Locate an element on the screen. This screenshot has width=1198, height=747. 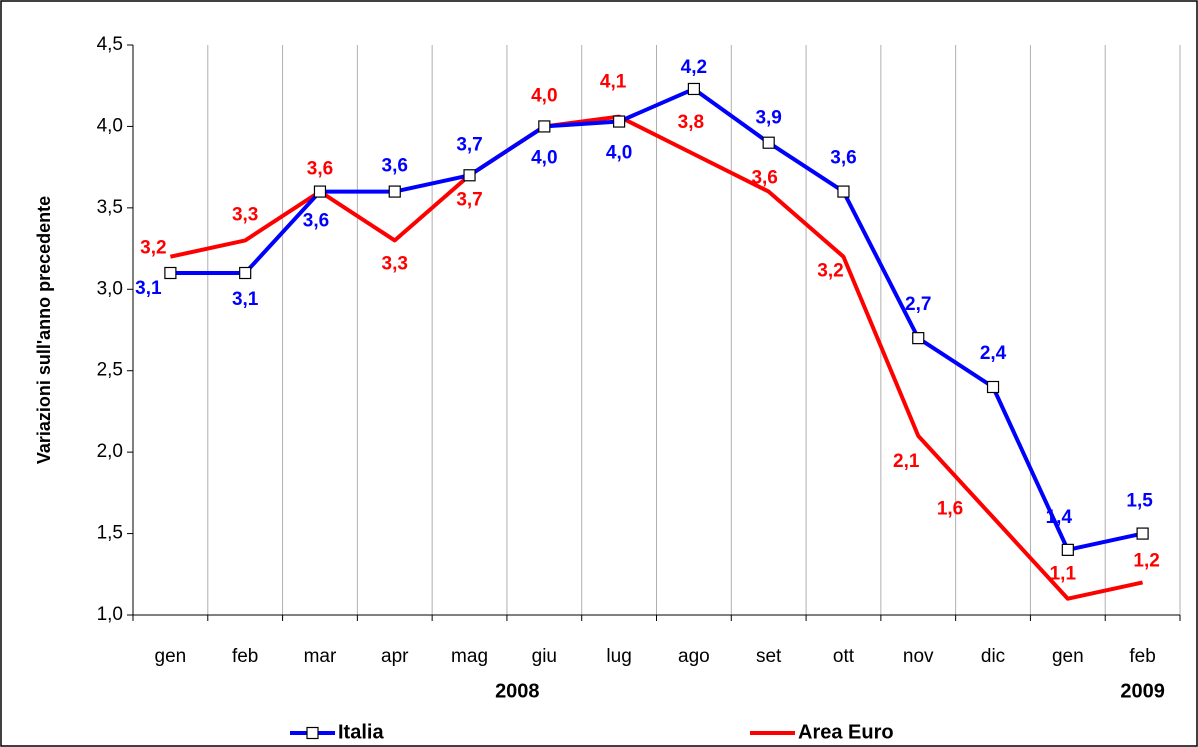
y-tick-label: 1,5 is located at coordinates (110, 533).